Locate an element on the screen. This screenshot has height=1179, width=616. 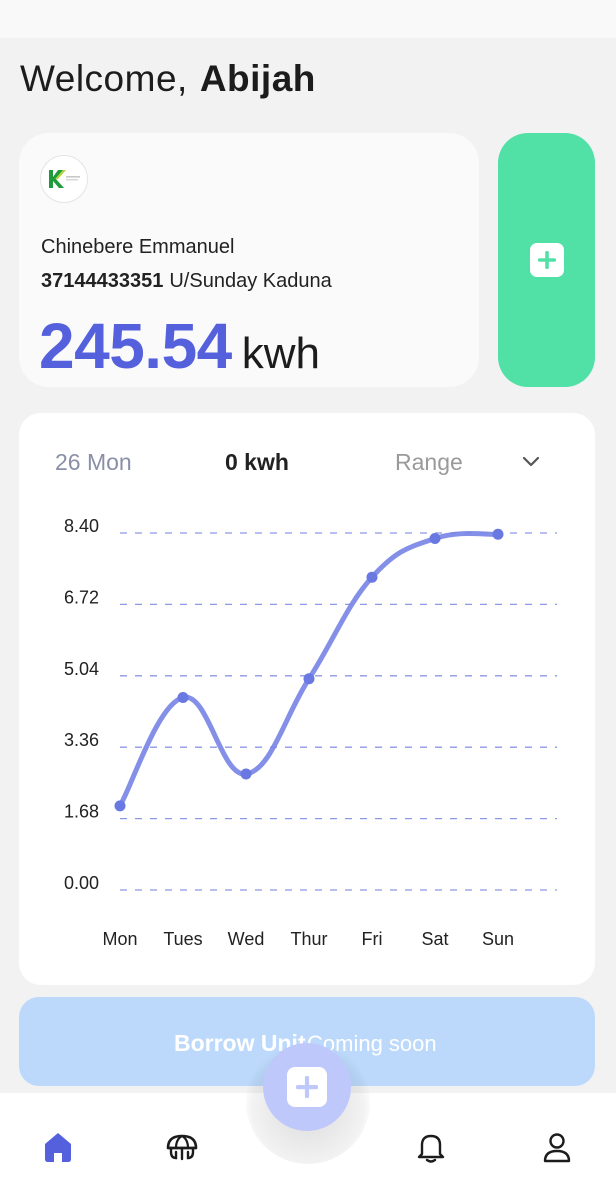
bell-icon is located at coordinates (431, 1147).